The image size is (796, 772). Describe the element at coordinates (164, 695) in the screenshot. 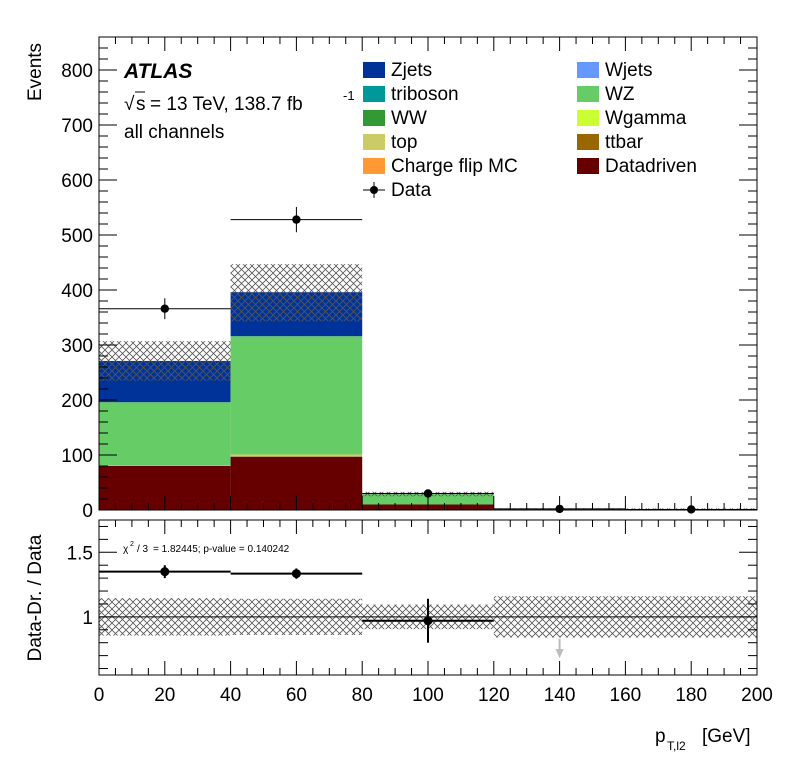

I see `x-tick-label: 20` at that location.